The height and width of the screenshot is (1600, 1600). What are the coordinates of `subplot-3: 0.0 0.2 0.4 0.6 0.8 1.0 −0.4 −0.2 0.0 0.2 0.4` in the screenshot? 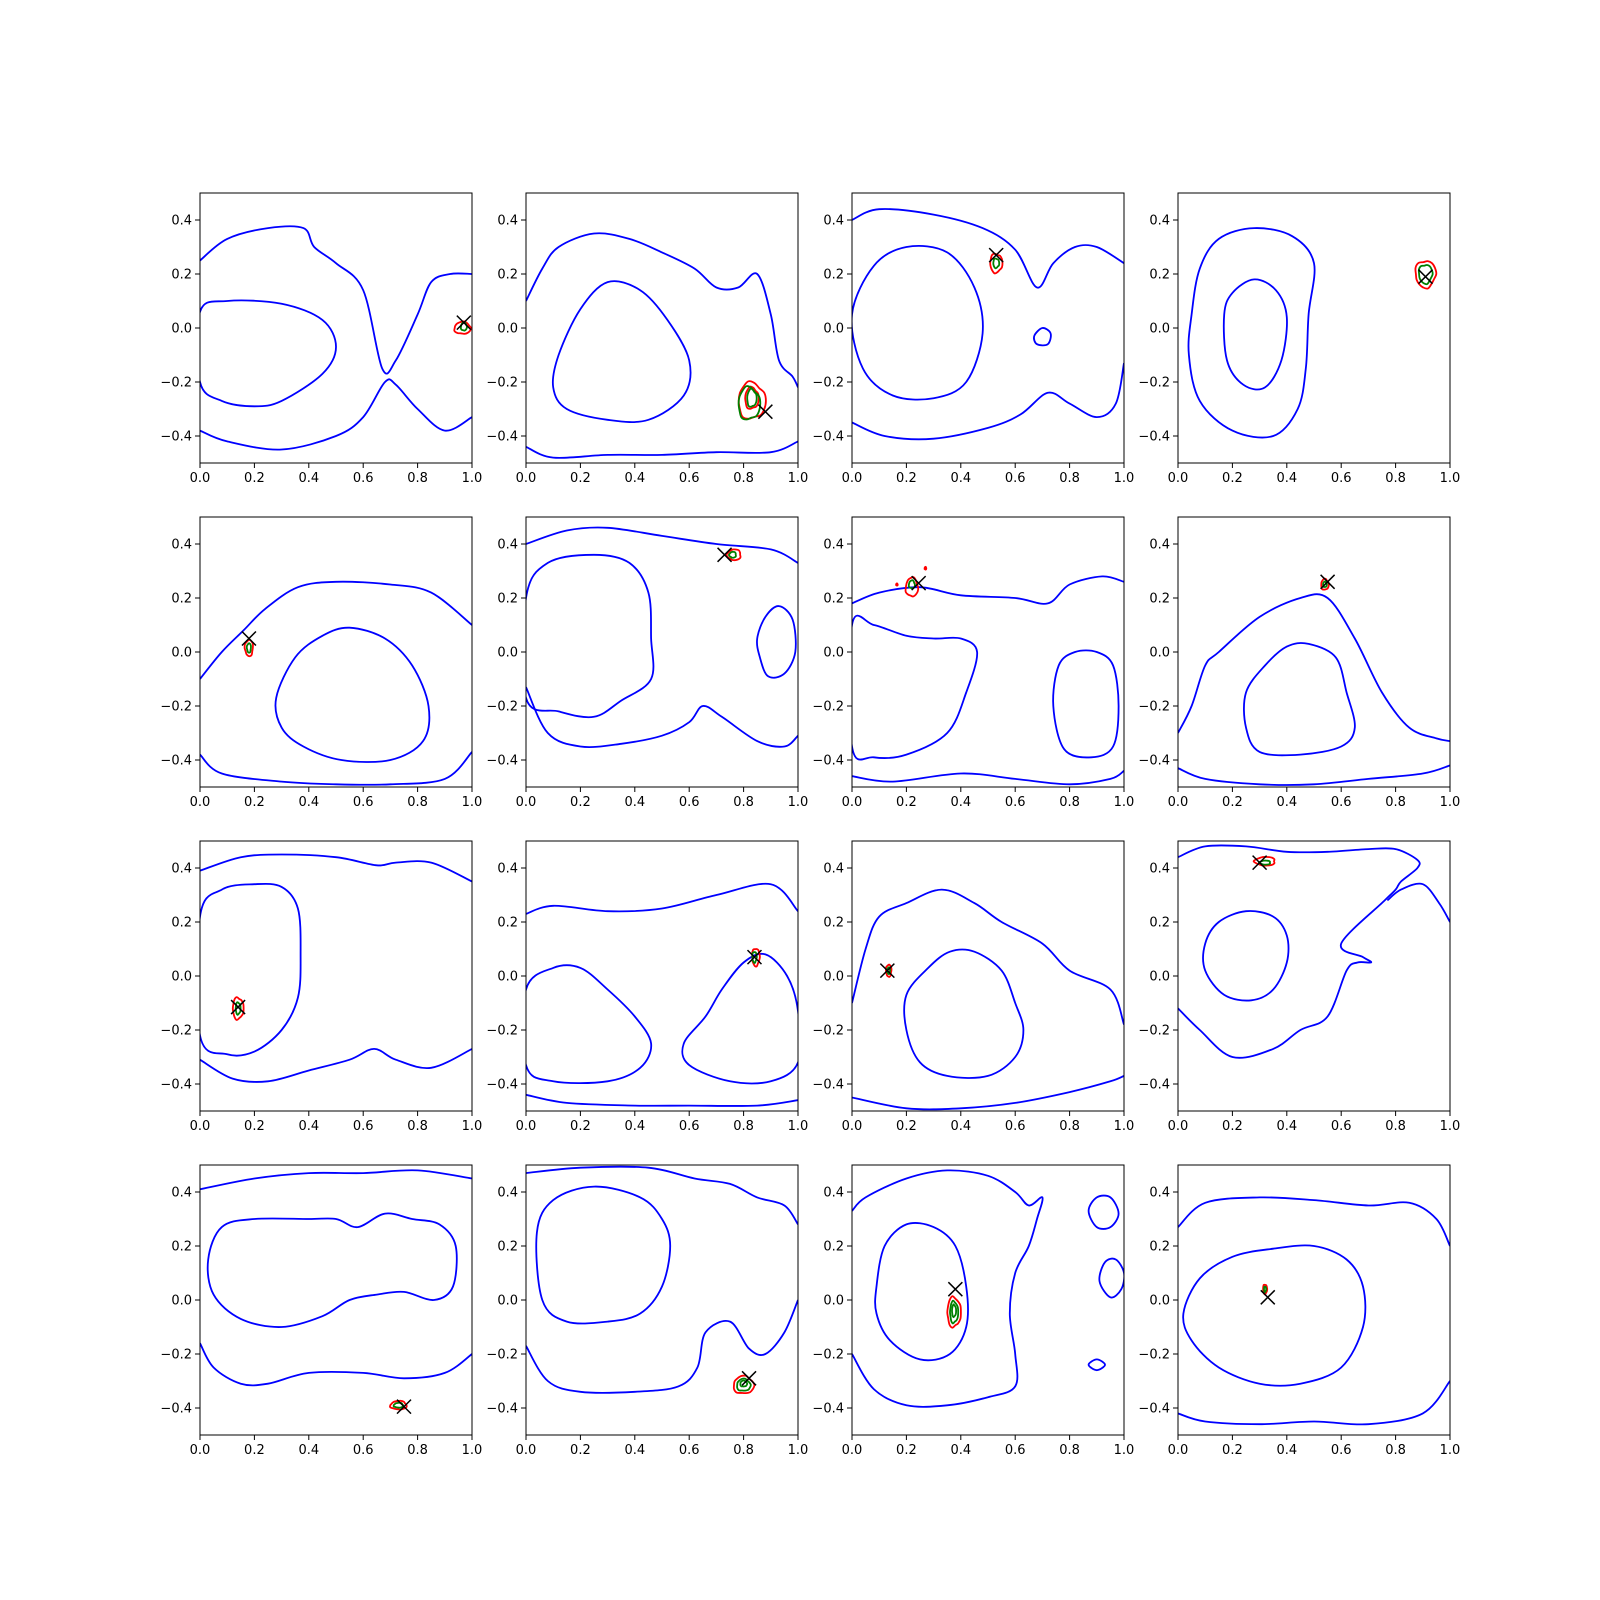 It's located at (973, 339).